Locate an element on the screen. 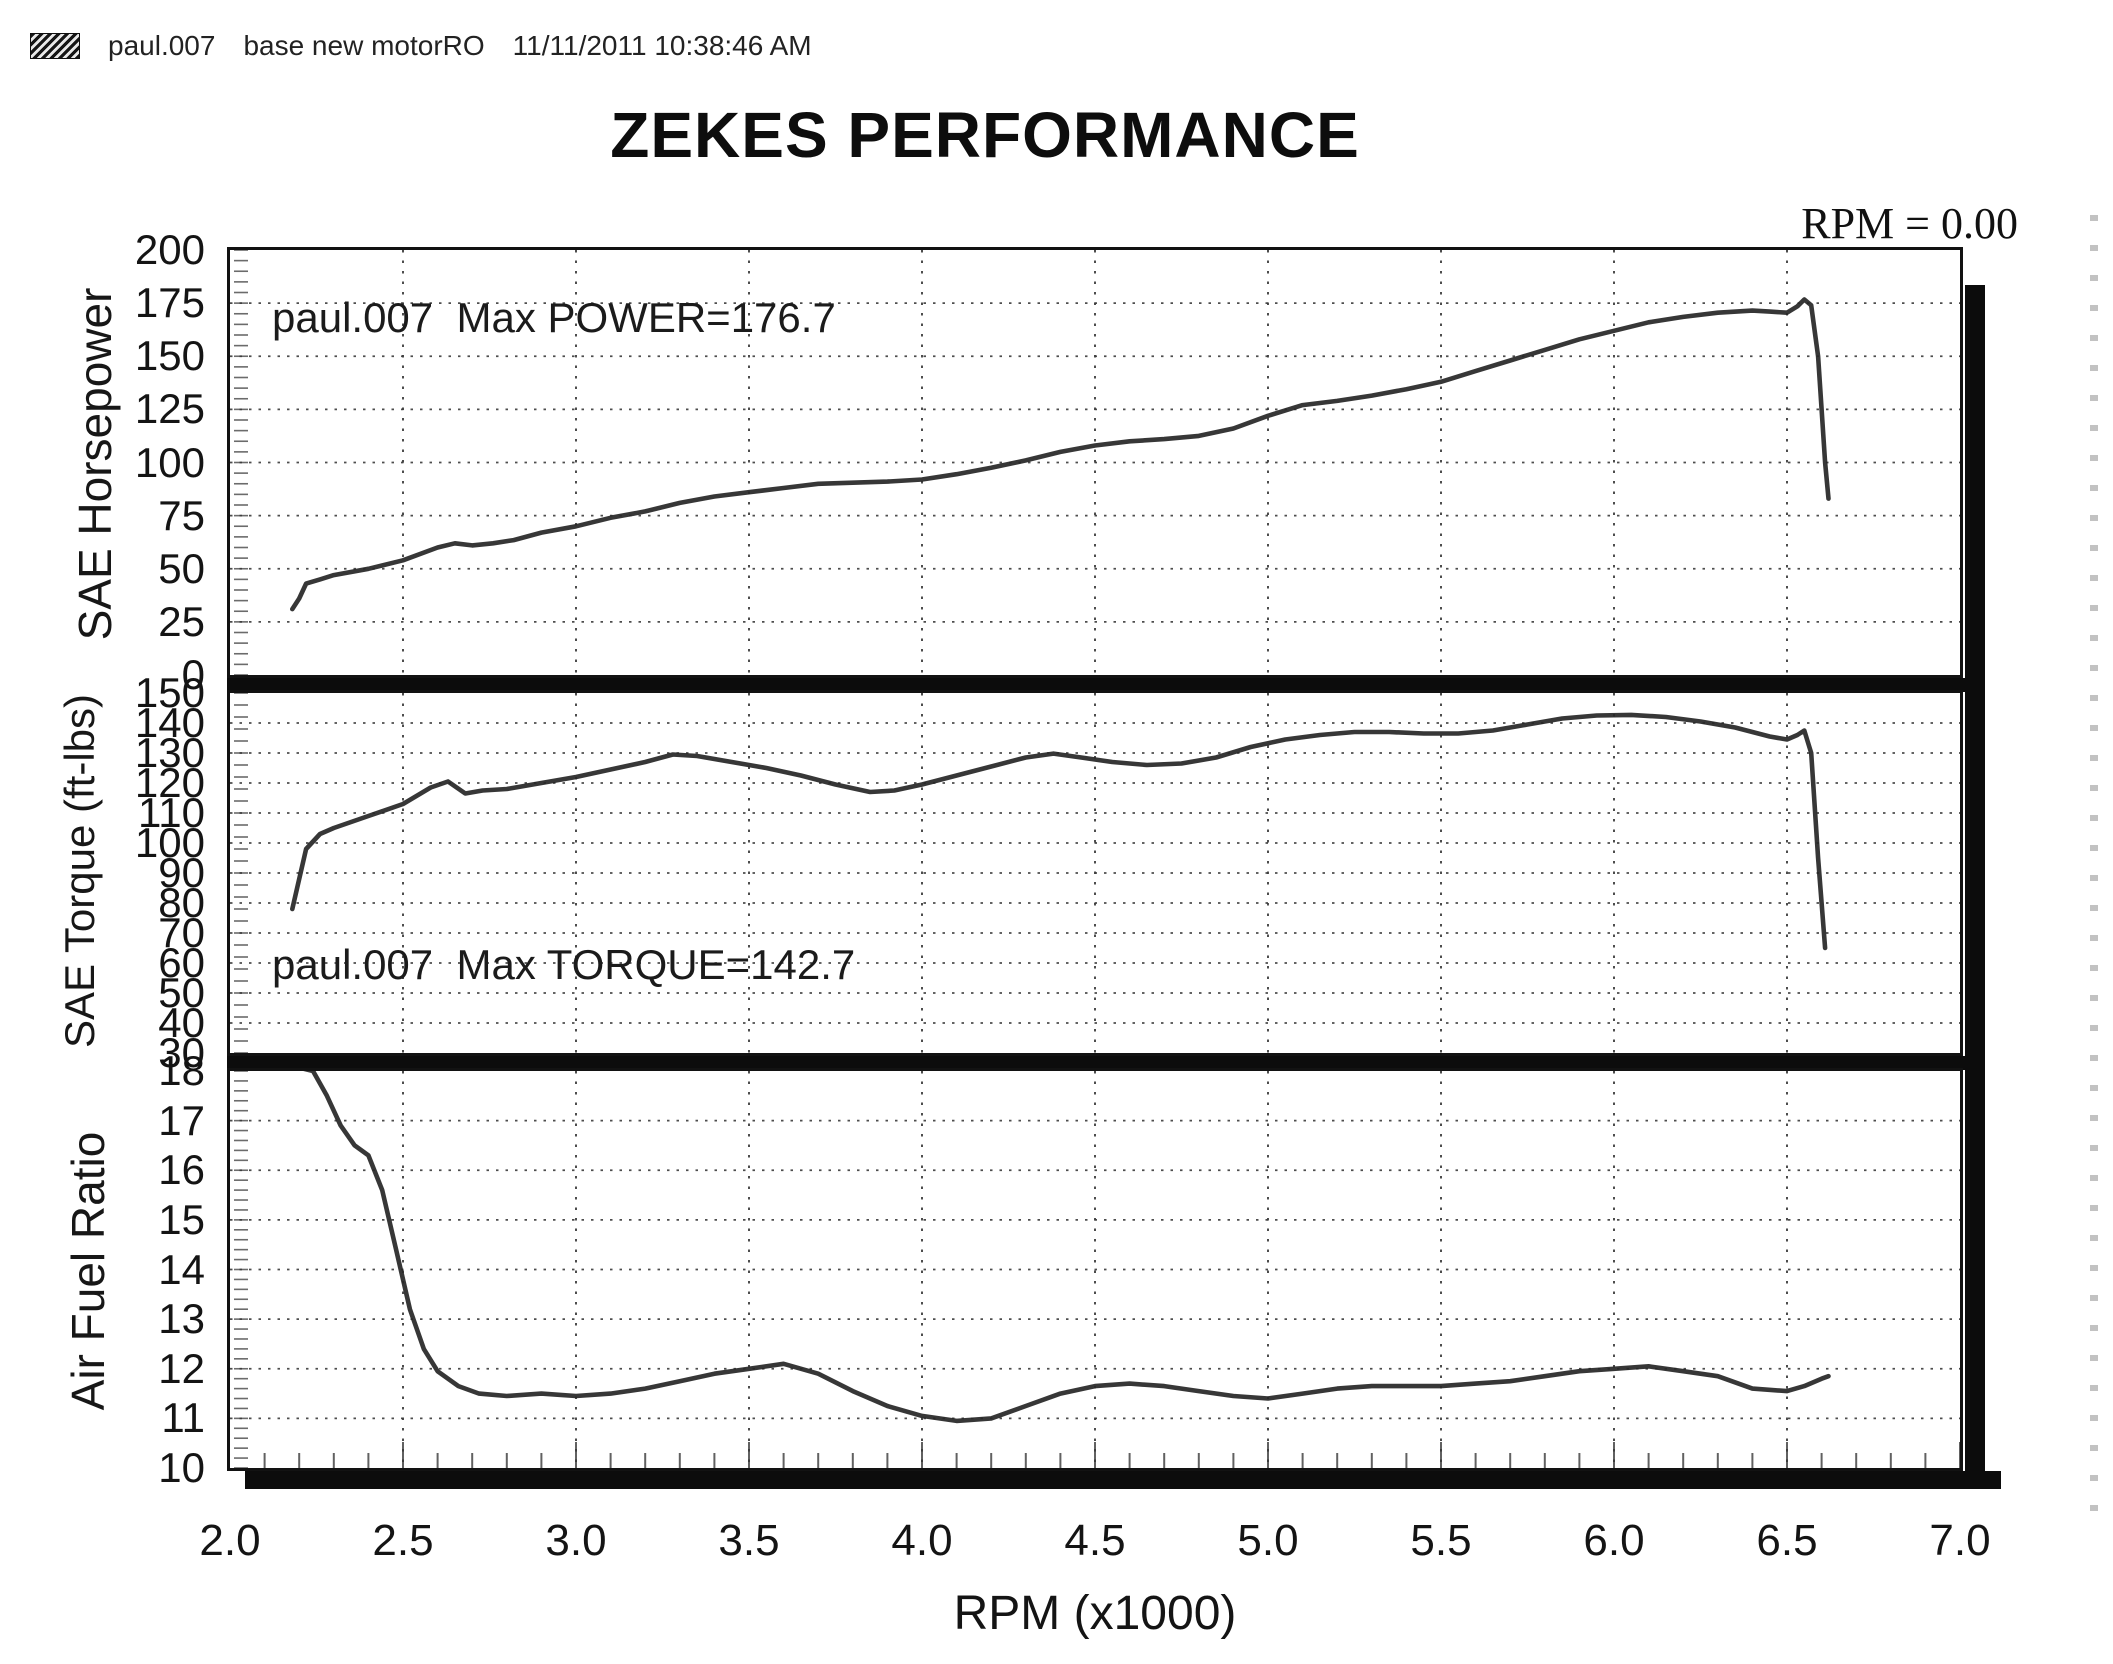 The image size is (2113, 1664). y-tick-label: 16 is located at coordinates (181, 1170).